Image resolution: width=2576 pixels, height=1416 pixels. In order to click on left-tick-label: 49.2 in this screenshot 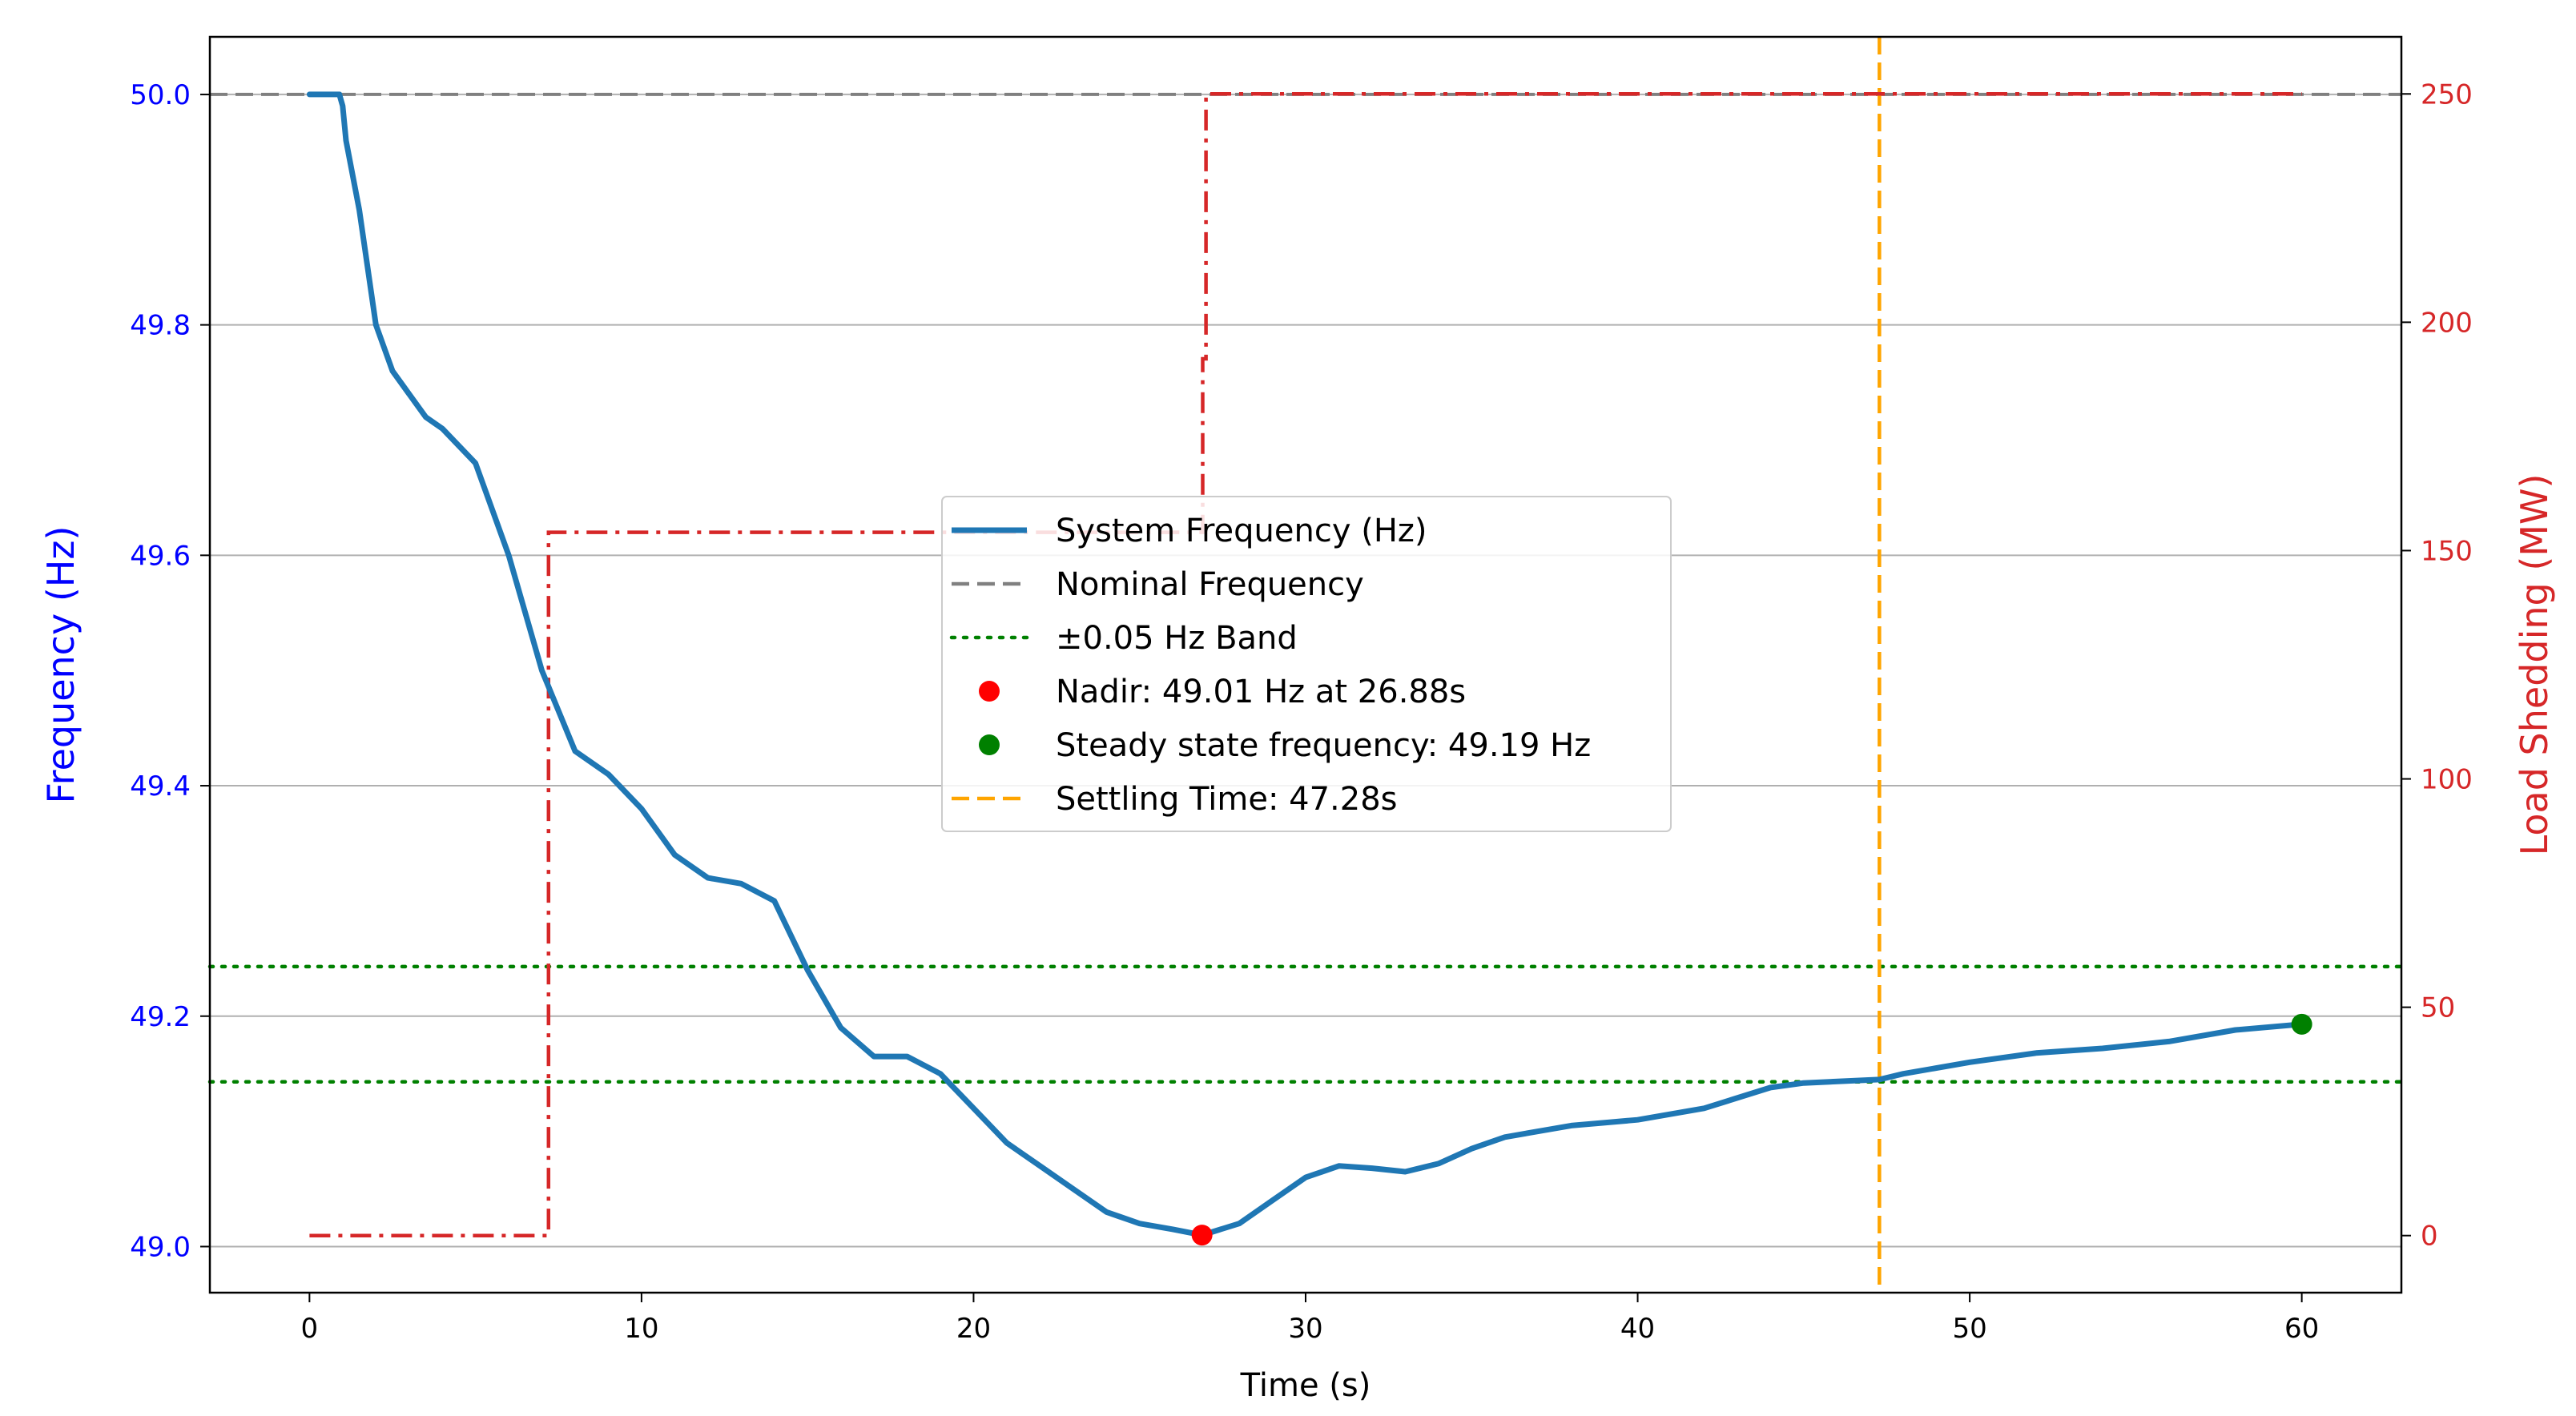, I will do `click(160, 1017)`.